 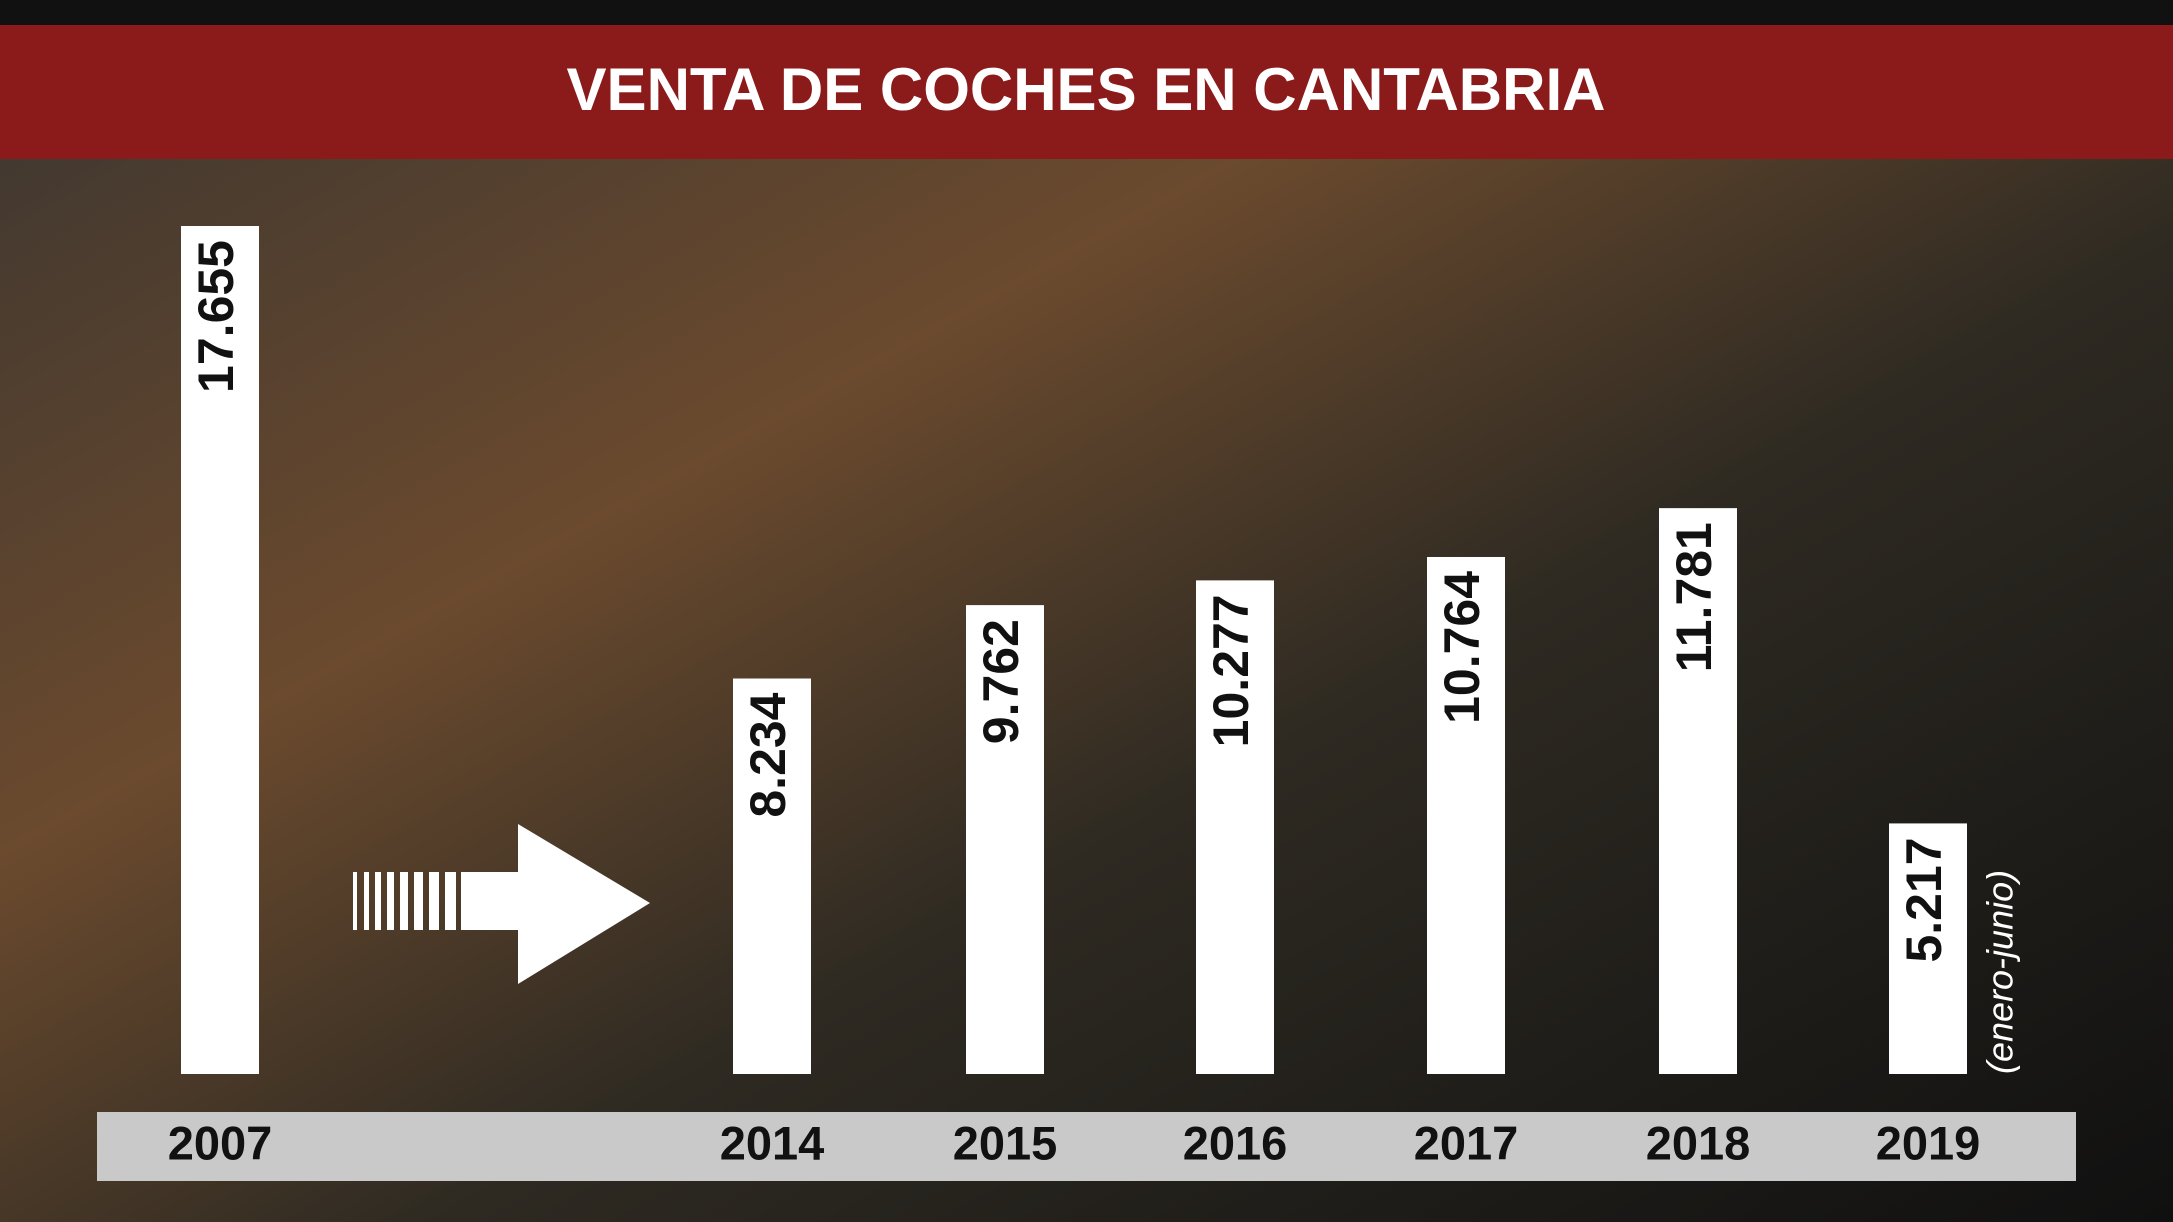 I want to click on value-label: 10.764, so click(x=1462, y=647).